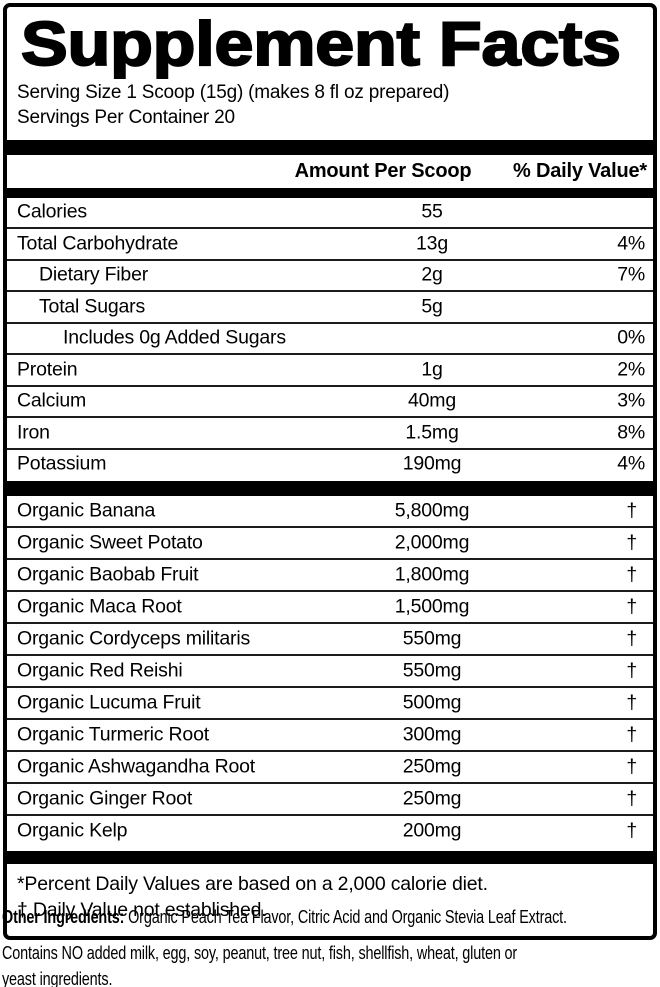 The height and width of the screenshot is (987, 660). I want to click on thick-rule-header, so click(330, 192).